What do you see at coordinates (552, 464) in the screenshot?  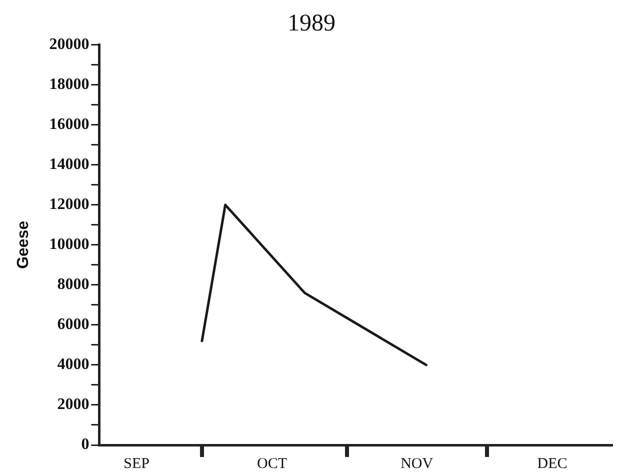 I see `x-tick-label: DEC` at bounding box center [552, 464].